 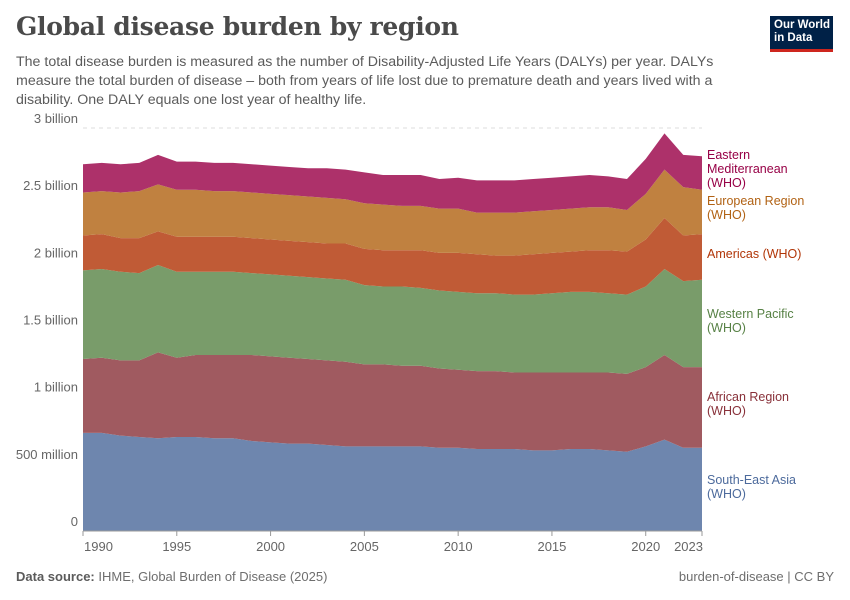 I want to click on source-label: Data source:, so click(x=55, y=576).